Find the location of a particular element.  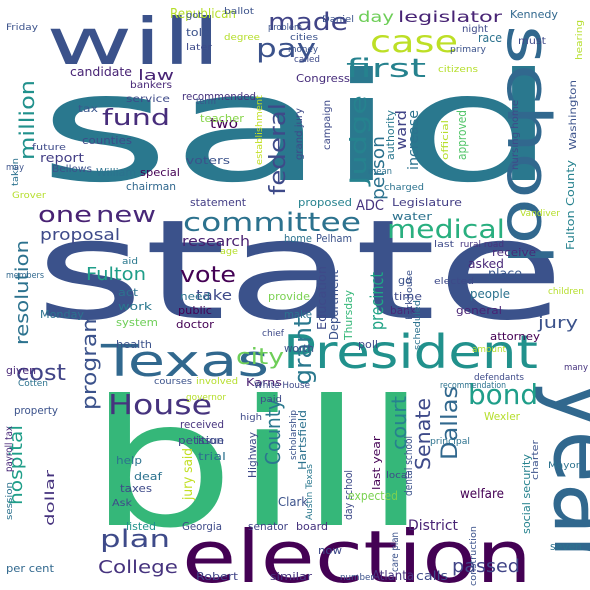

word: Highway is located at coordinates (252, 455).